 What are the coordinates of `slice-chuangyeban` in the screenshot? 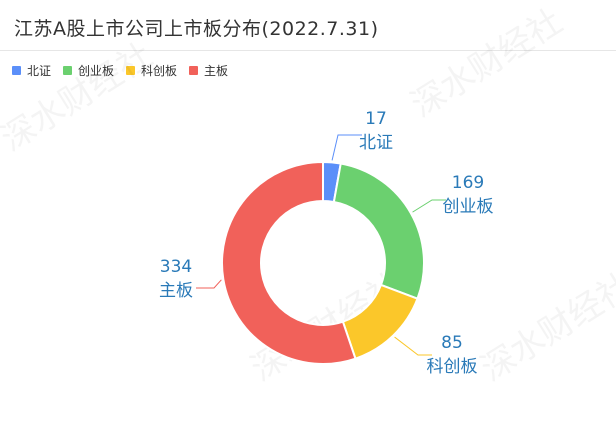 It's located at (378, 231).